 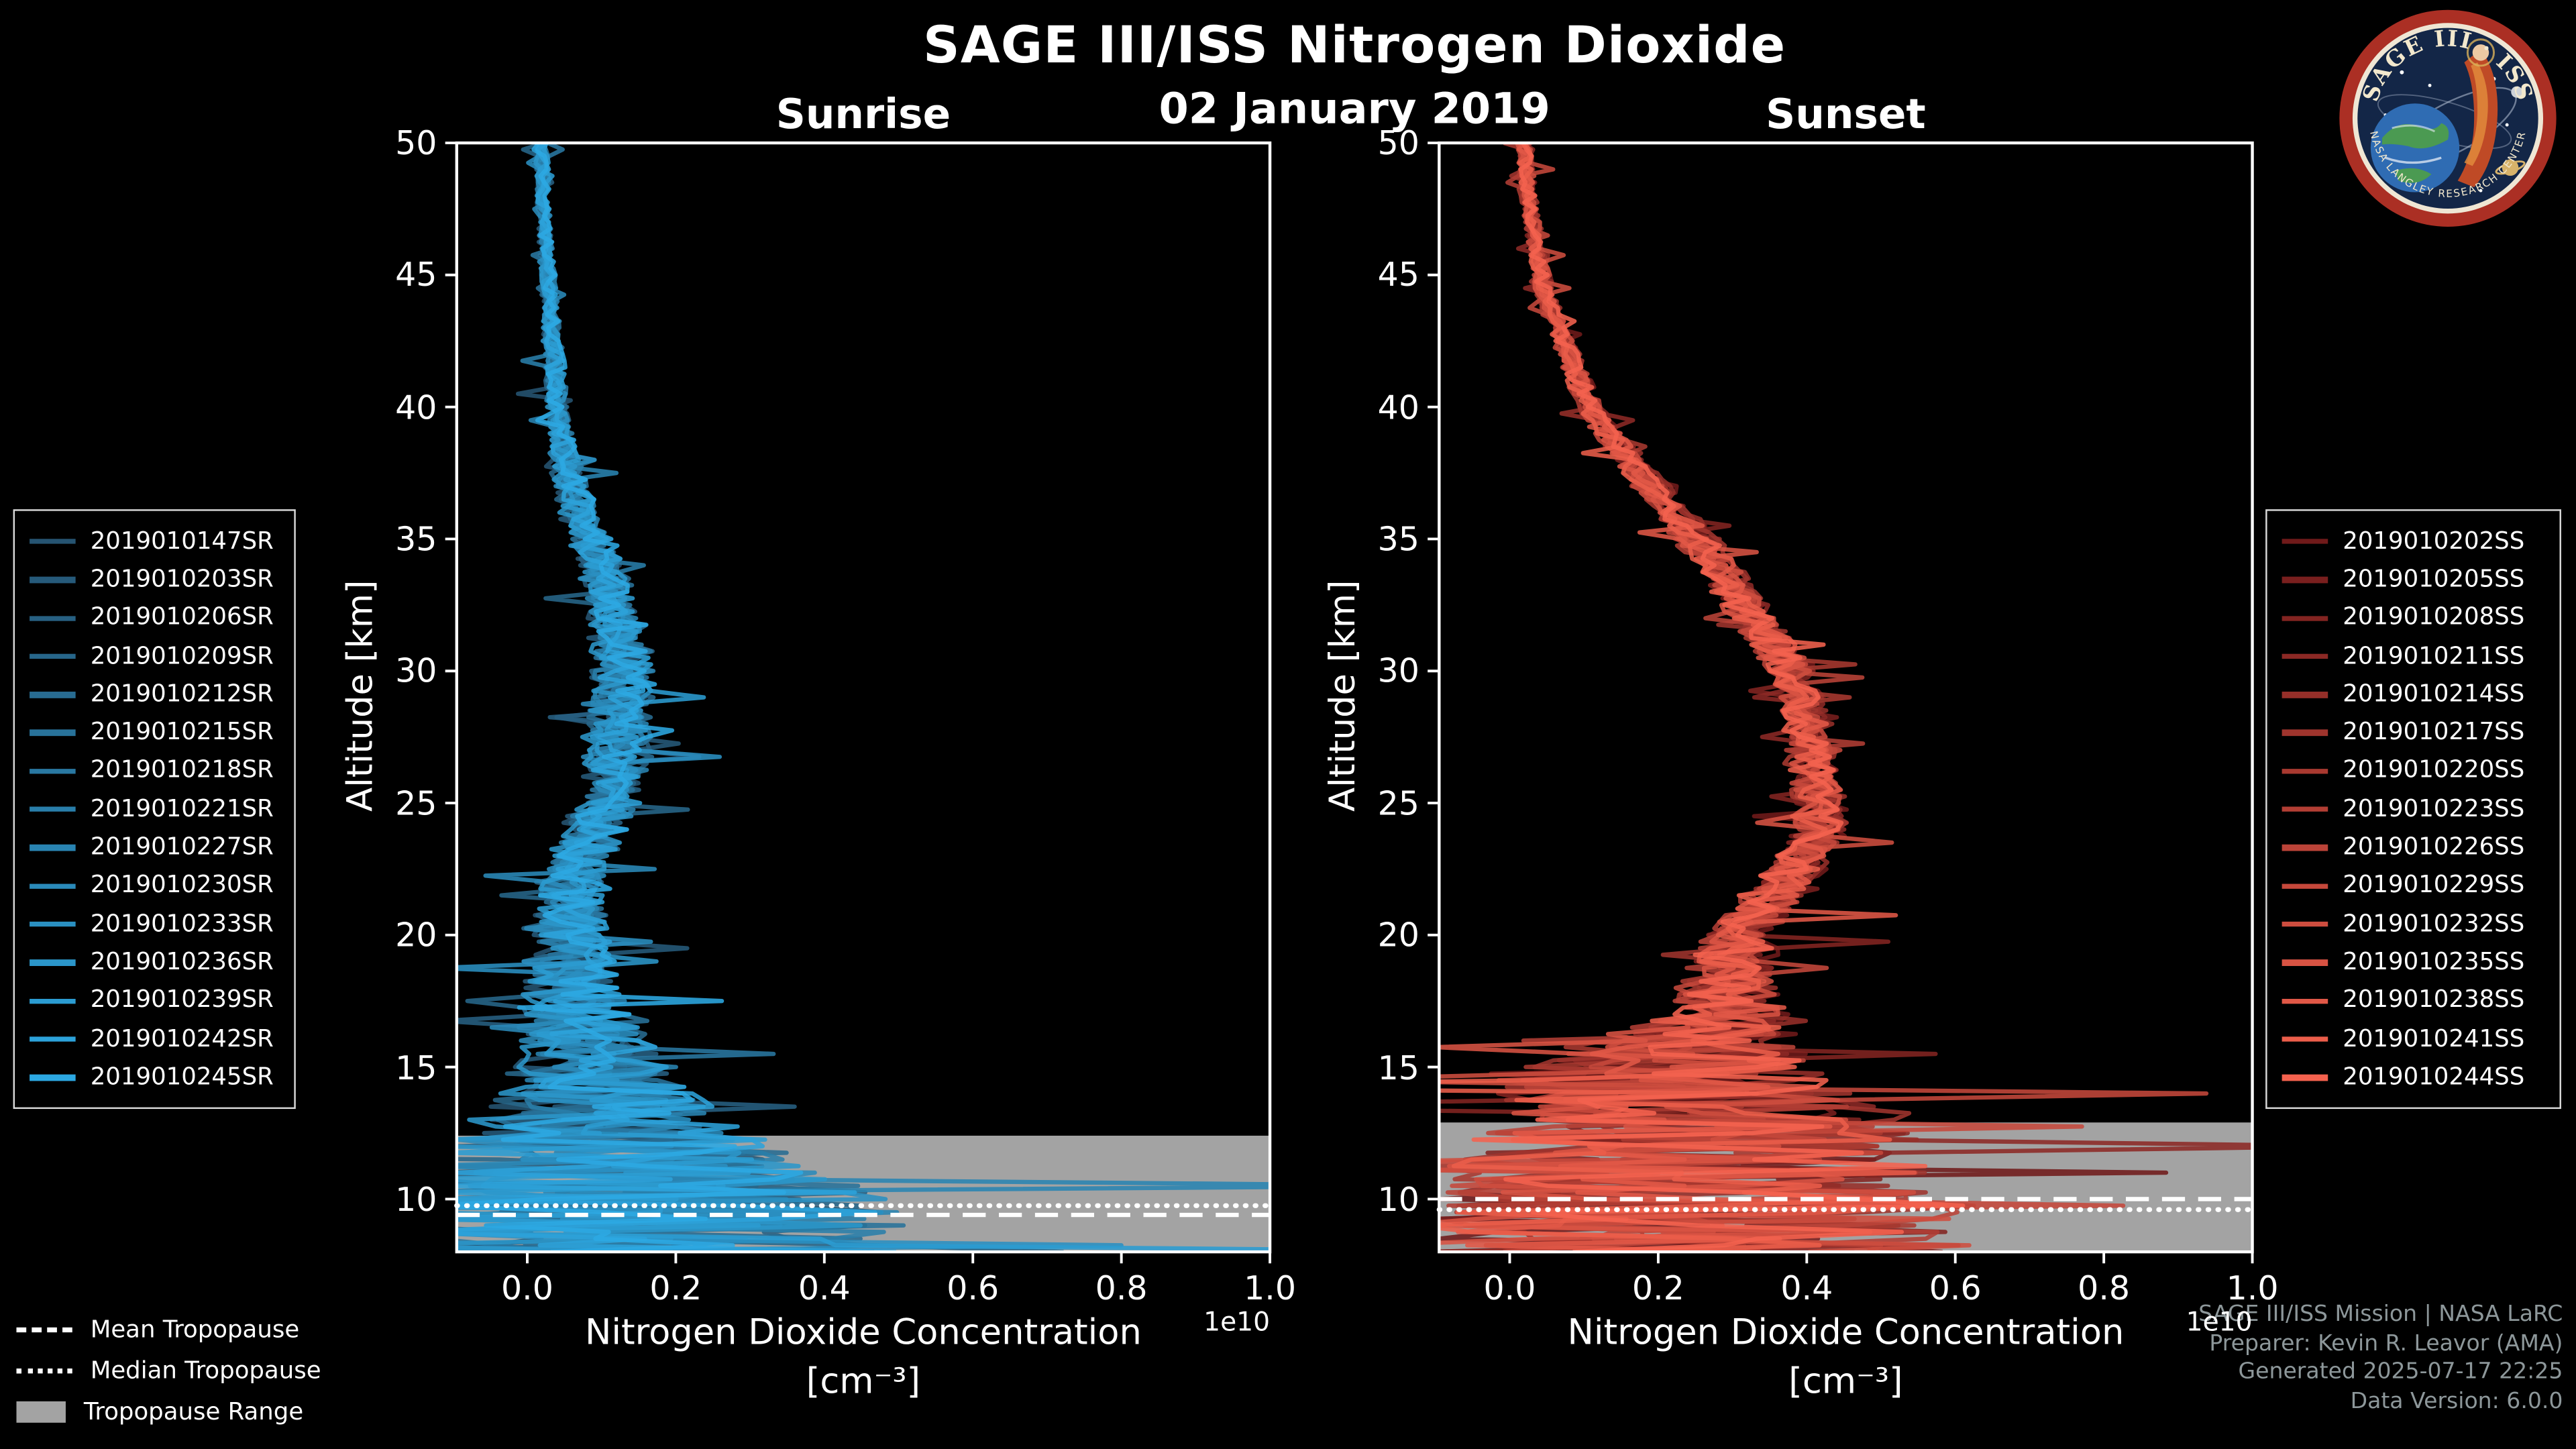 I want to click on legend-label: 2019010215SR, so click(x=182, y=733).